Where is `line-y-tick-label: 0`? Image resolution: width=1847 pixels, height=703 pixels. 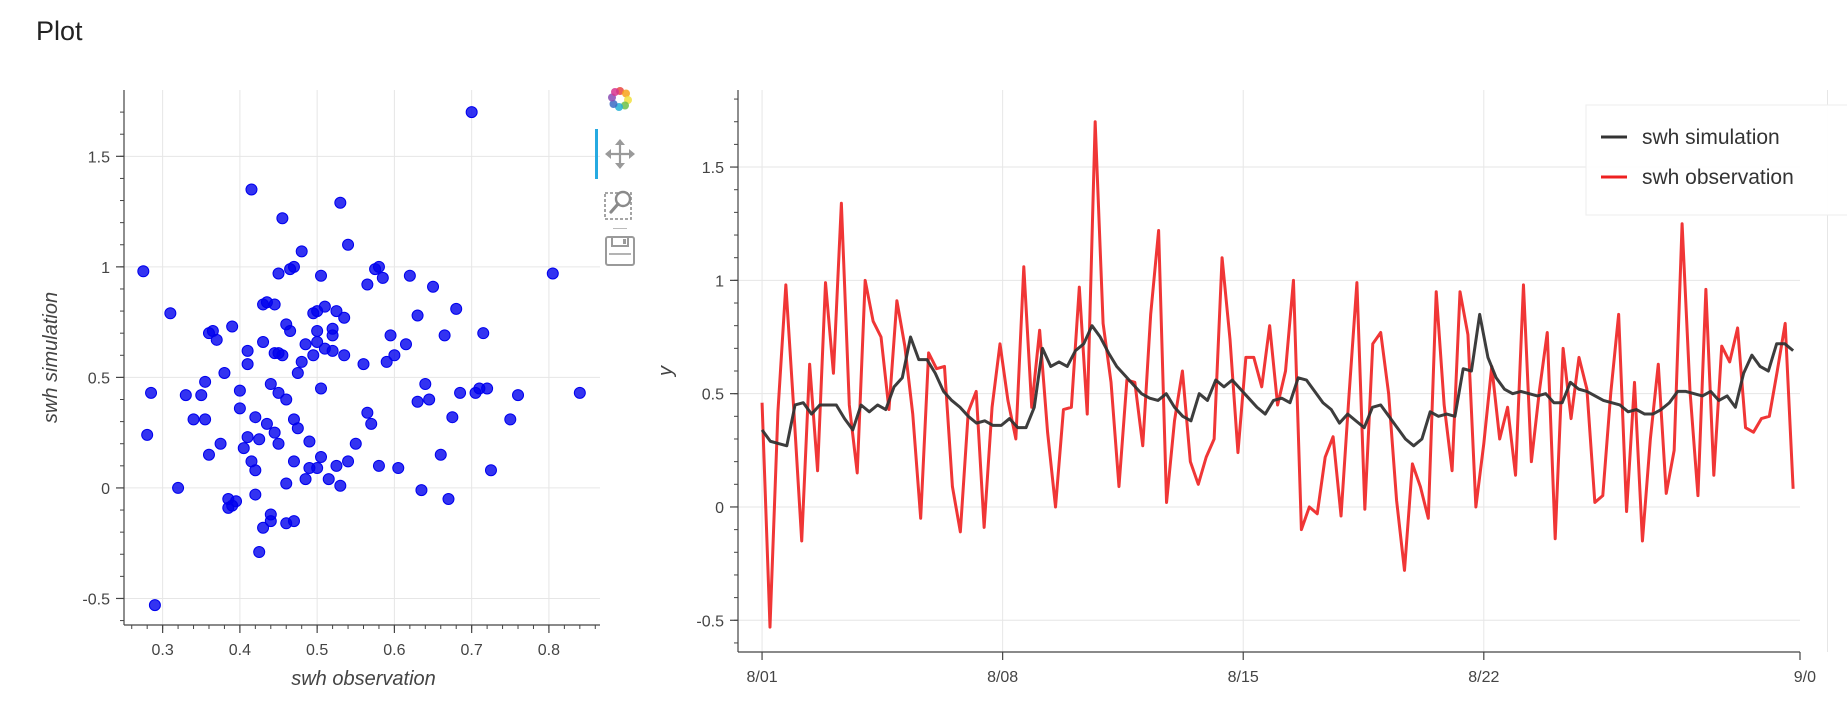 line-y-tick-label: 0 is located at coordinates (719, 508).